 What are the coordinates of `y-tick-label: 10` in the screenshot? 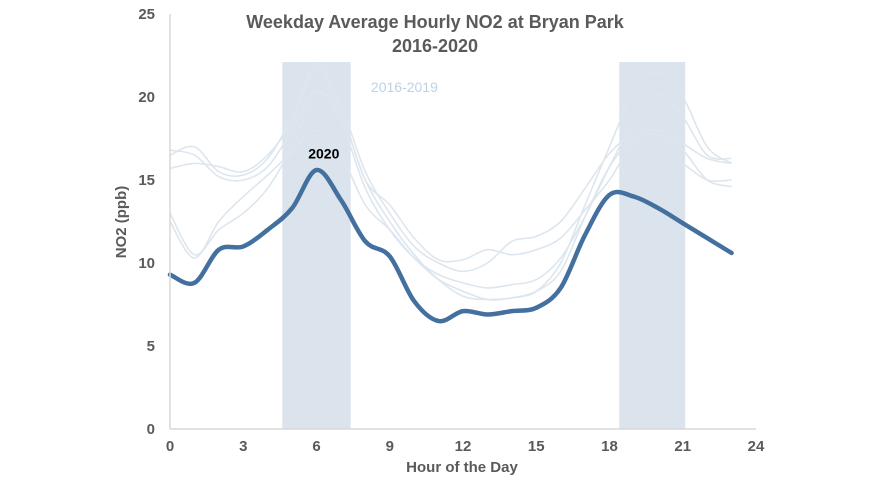 It's located at (146, 263).